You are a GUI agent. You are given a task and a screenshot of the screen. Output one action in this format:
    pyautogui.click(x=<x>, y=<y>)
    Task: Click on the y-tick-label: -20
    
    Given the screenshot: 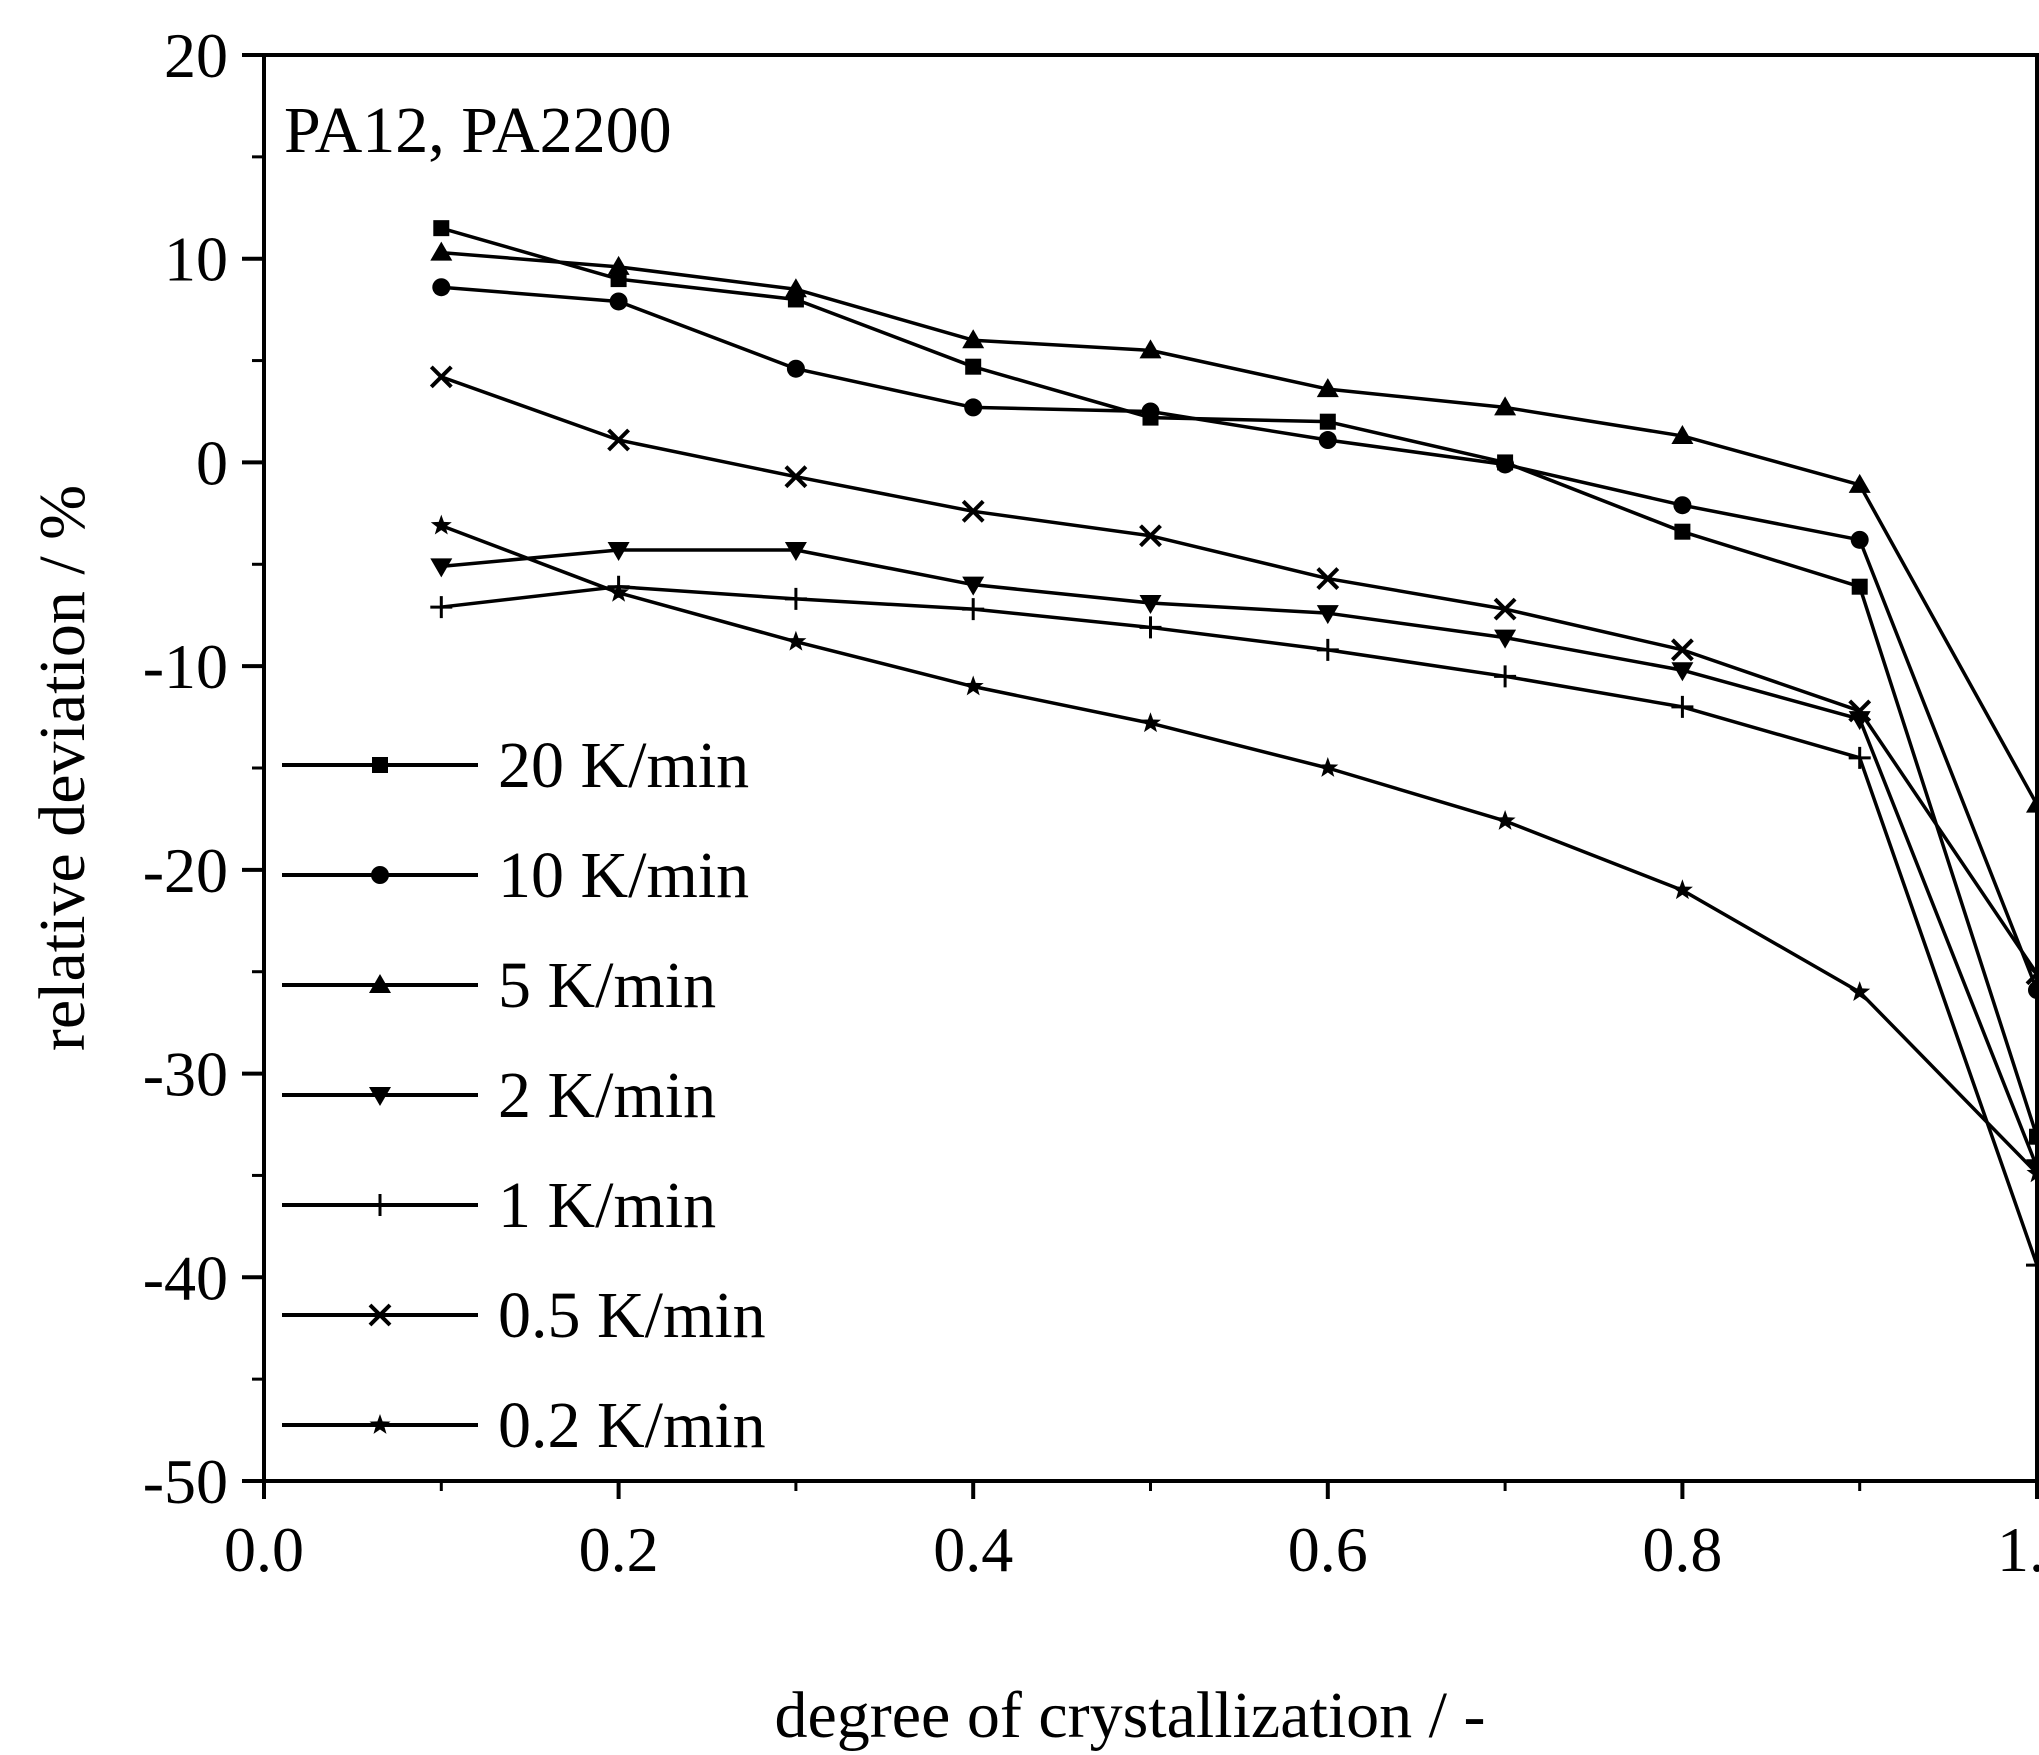 What is the action you would take?
    pyautogui.click(x=185, y=870)
    